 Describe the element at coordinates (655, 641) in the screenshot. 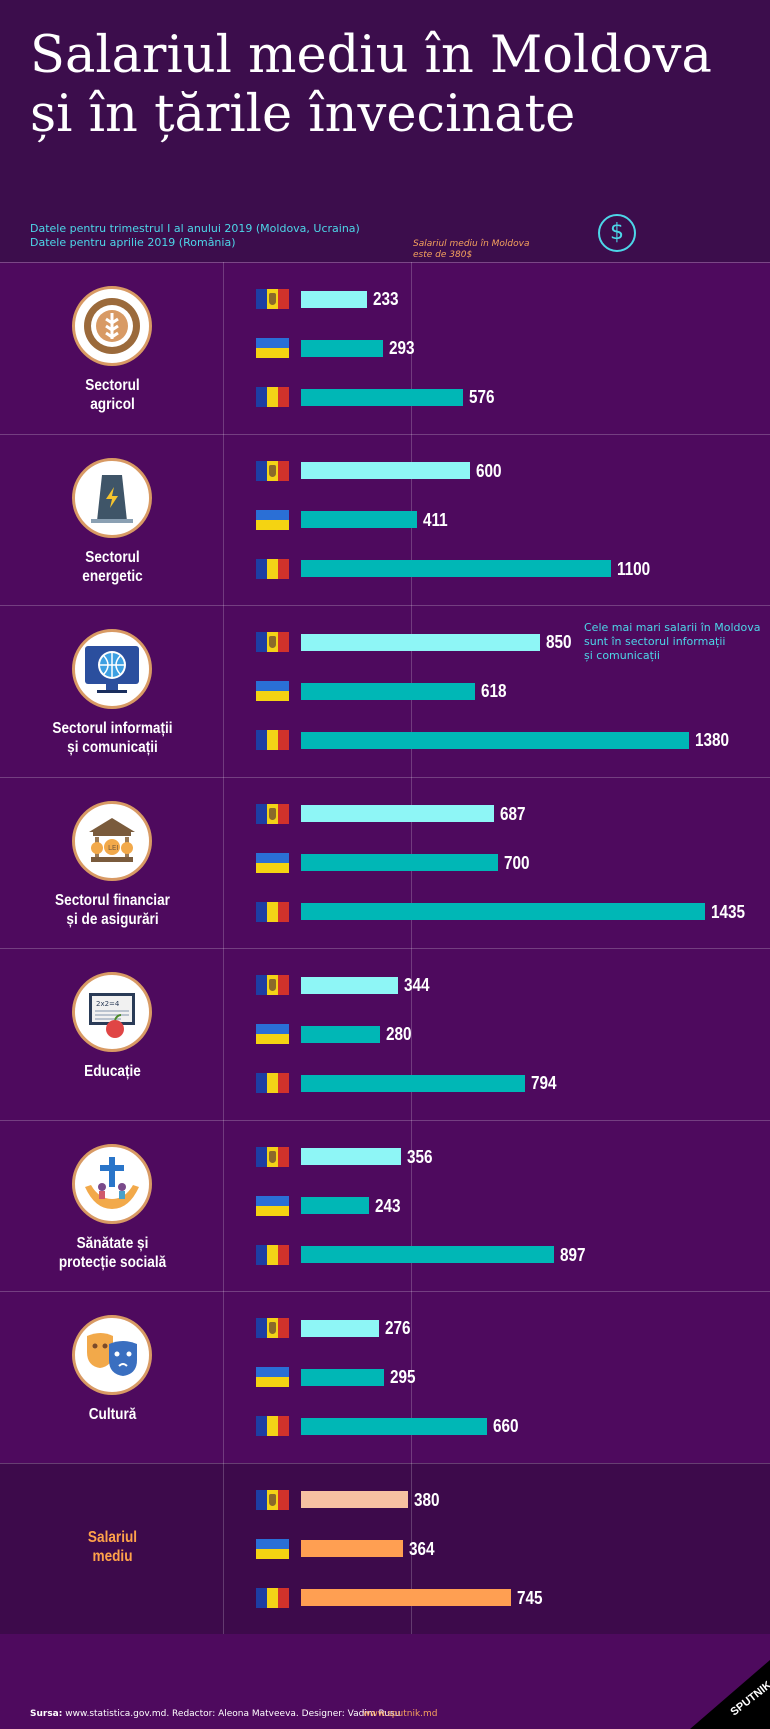

I see `highlight-line-2: sunt în sectorul informații` at that location.